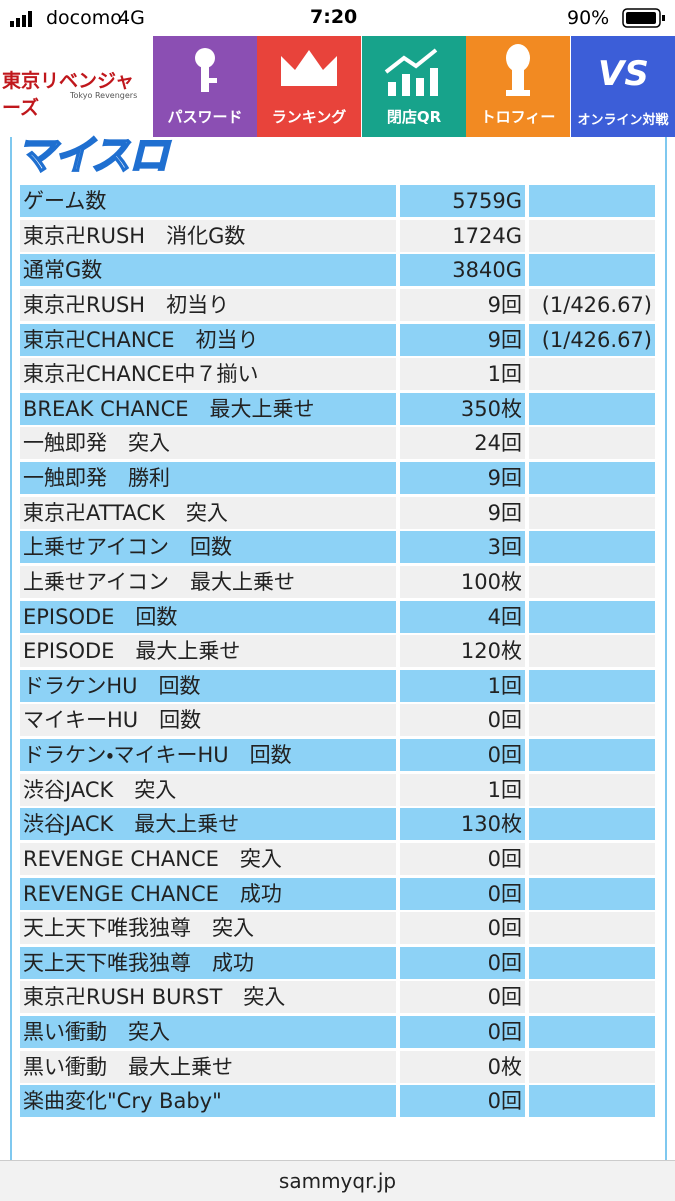 Image resolution: width=675 pixels, height=1201 pixels. Describe the element at coordinates (208, 304) in the screenshot. I see `table-cell-label: 東京卍RUSH 初当り` at that location.